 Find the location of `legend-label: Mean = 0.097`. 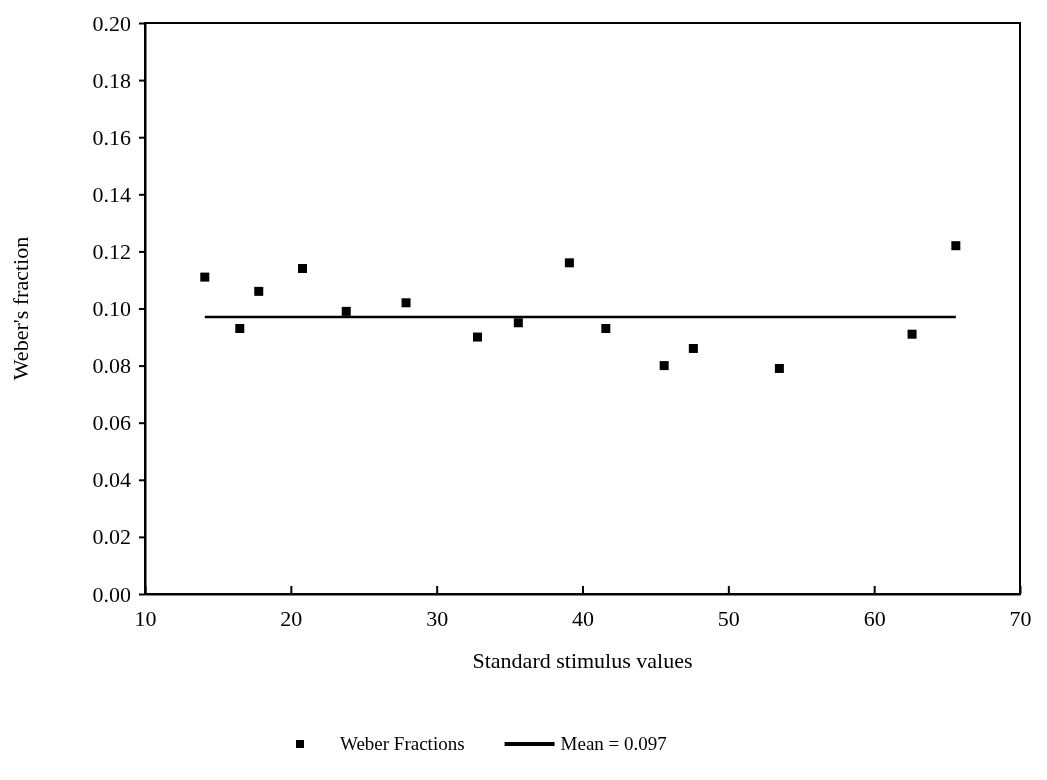

legend-label: Mean = 0.097 is located at coordinates (613, 743).